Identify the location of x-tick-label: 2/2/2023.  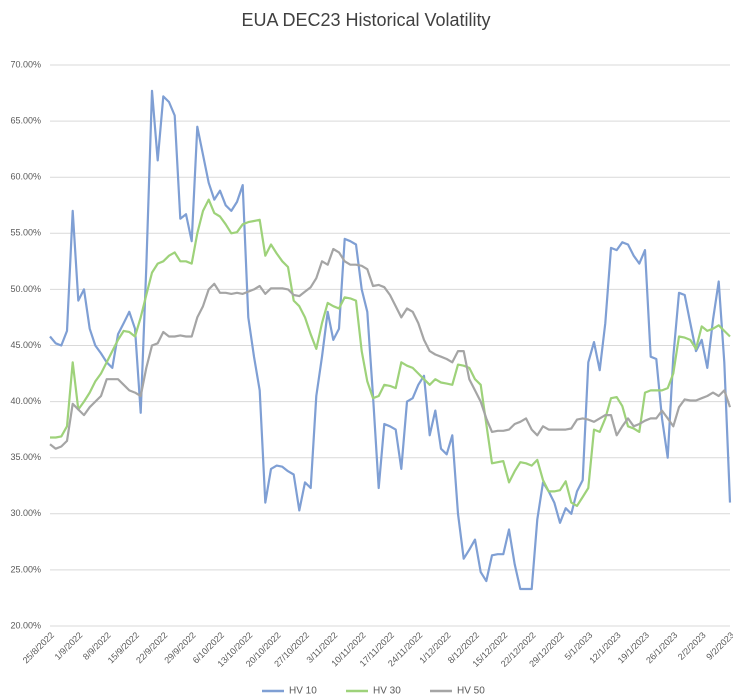
(692, 646).